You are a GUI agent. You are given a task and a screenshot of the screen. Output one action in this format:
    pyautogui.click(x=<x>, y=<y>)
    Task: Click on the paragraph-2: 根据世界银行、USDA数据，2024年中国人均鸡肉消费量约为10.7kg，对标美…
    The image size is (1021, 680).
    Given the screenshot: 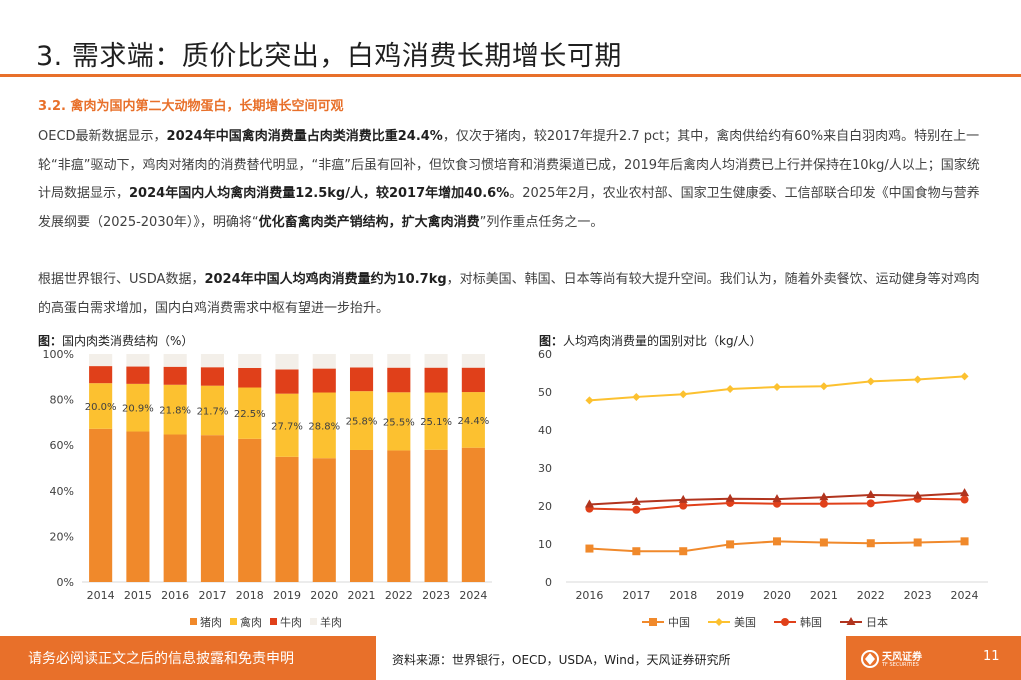 What is the action you would take?
    pyautogui.click(x=513, y=294)
    